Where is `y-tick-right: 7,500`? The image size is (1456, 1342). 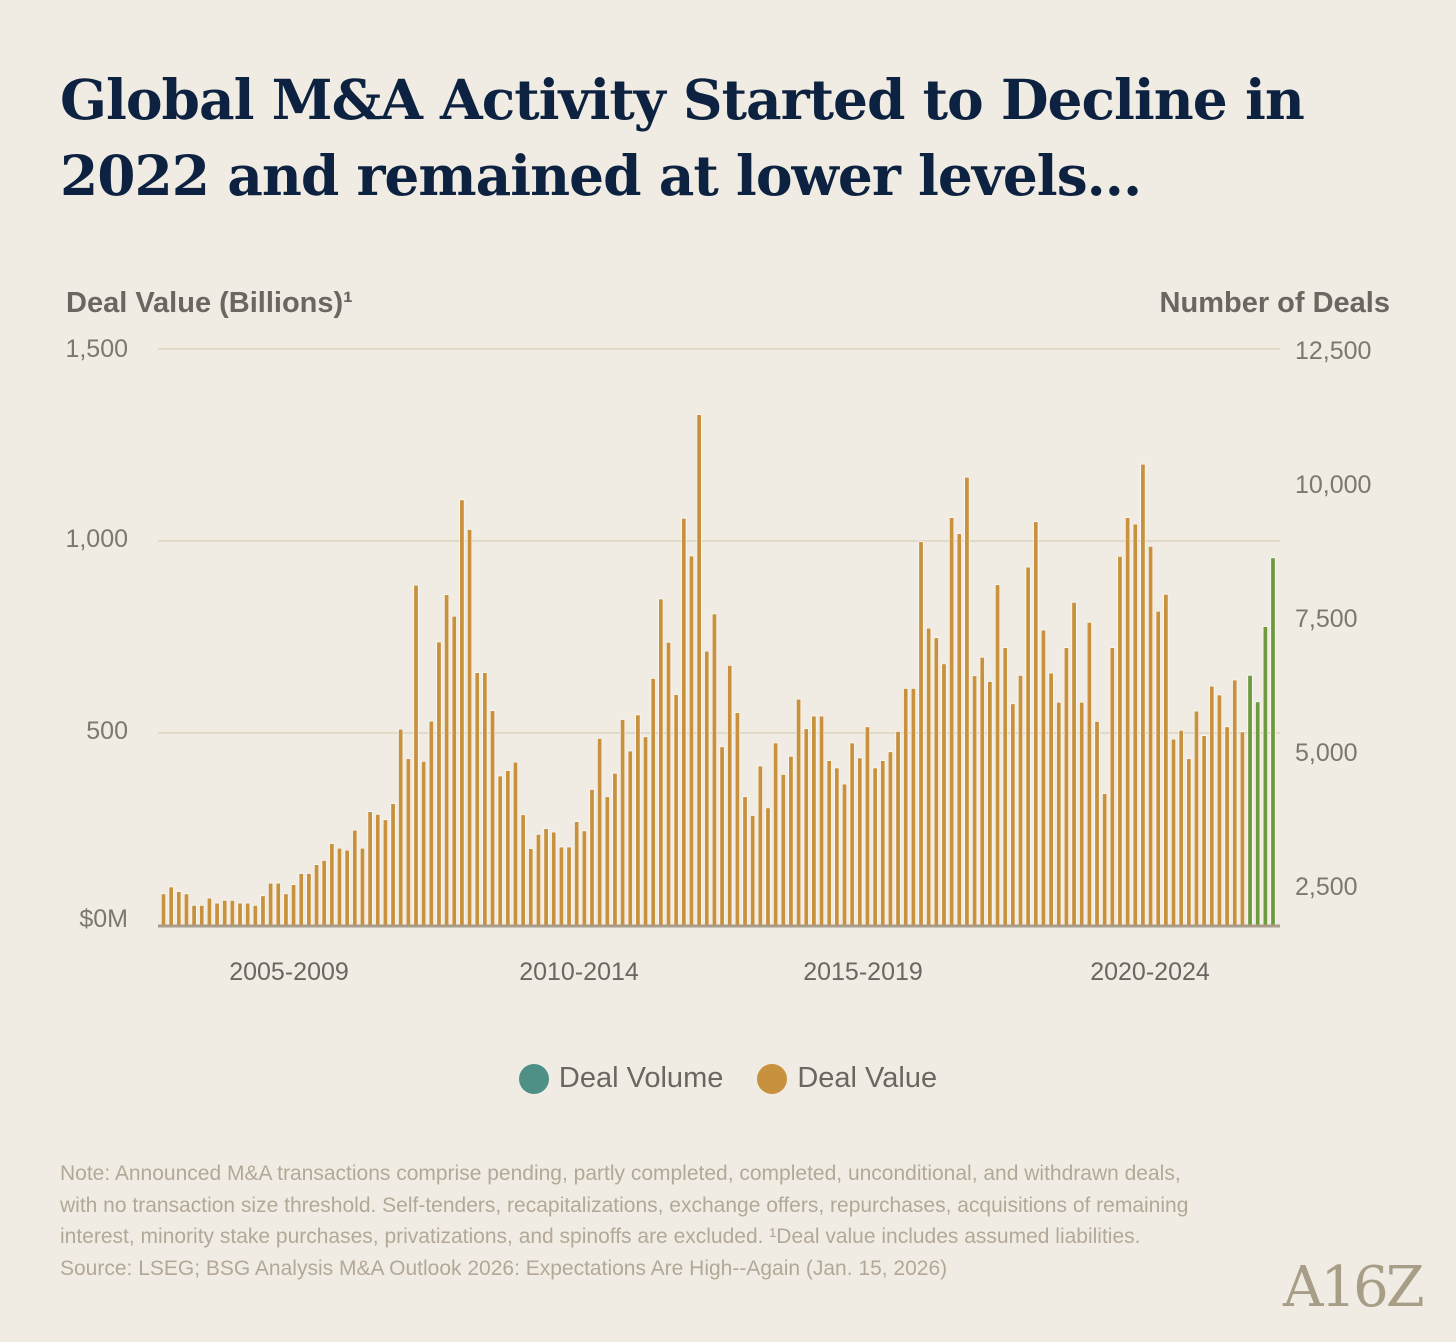
y-tick-right: 7,500 is located at coordinates (1326, 619).